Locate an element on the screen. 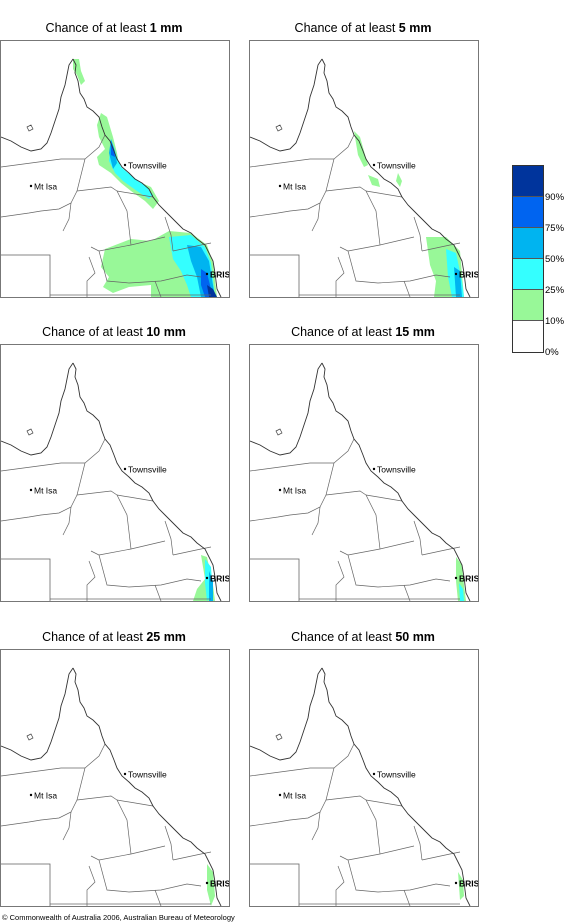 The width and height of the screenshot is (570, 923). panel-title: Chance of at least 15 mm is located at coordinates (363, 332).